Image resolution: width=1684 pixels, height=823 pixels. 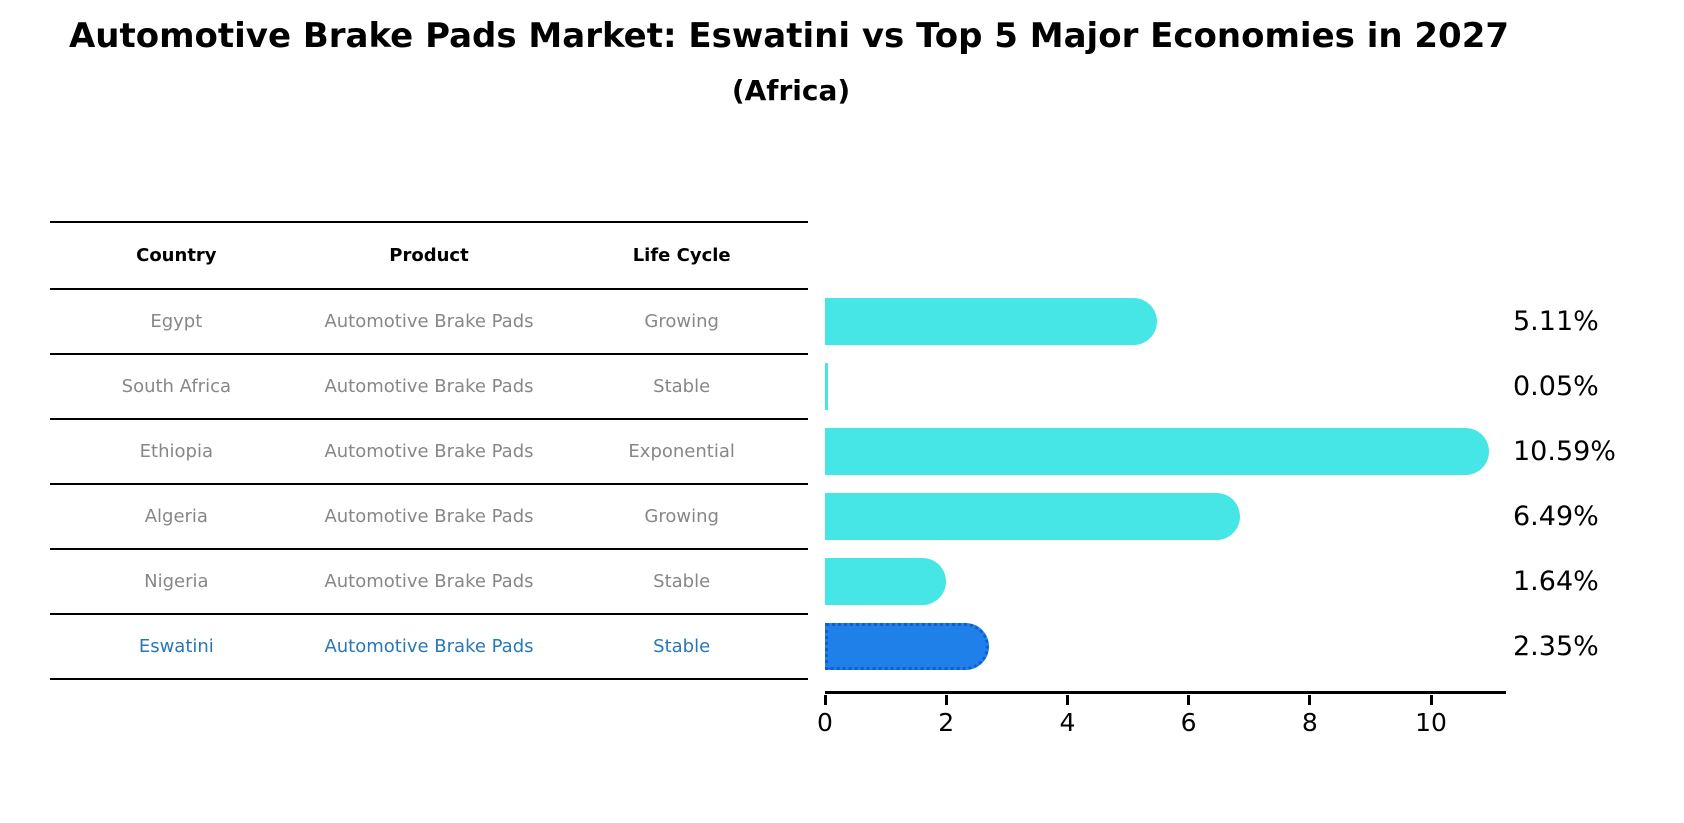 I want to click on value-label-egypt: 5.11%, so click(x=1556, y=321).